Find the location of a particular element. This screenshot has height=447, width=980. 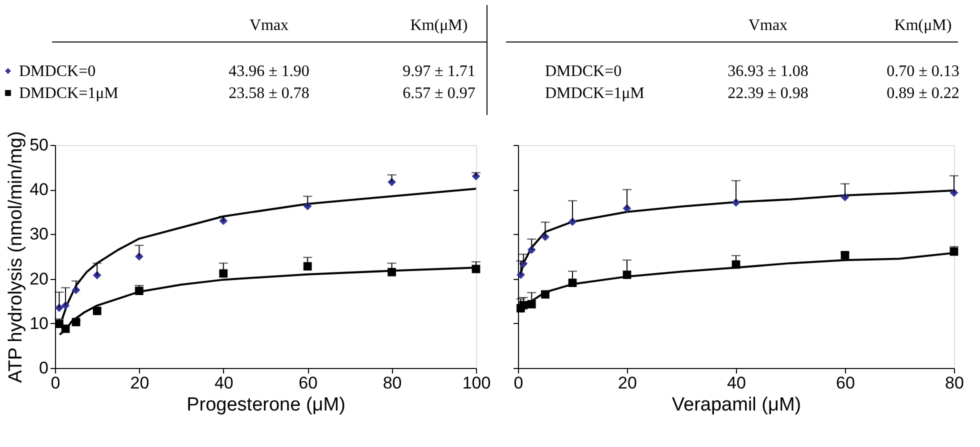

y-tick-label: 50 is located at coordinates (39, 145).